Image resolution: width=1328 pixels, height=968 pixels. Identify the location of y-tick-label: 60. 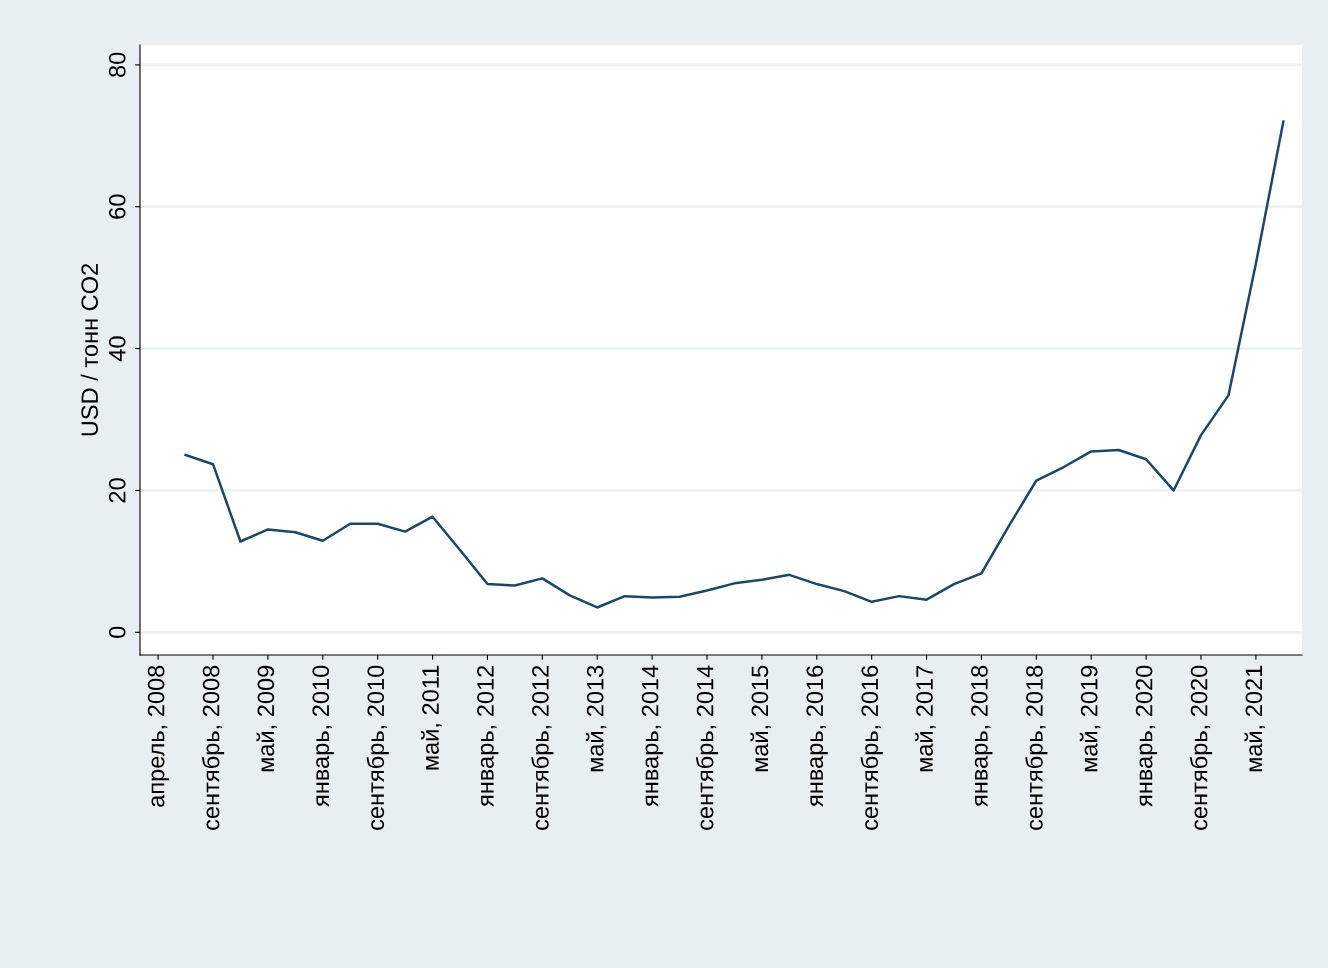
(117, 206).